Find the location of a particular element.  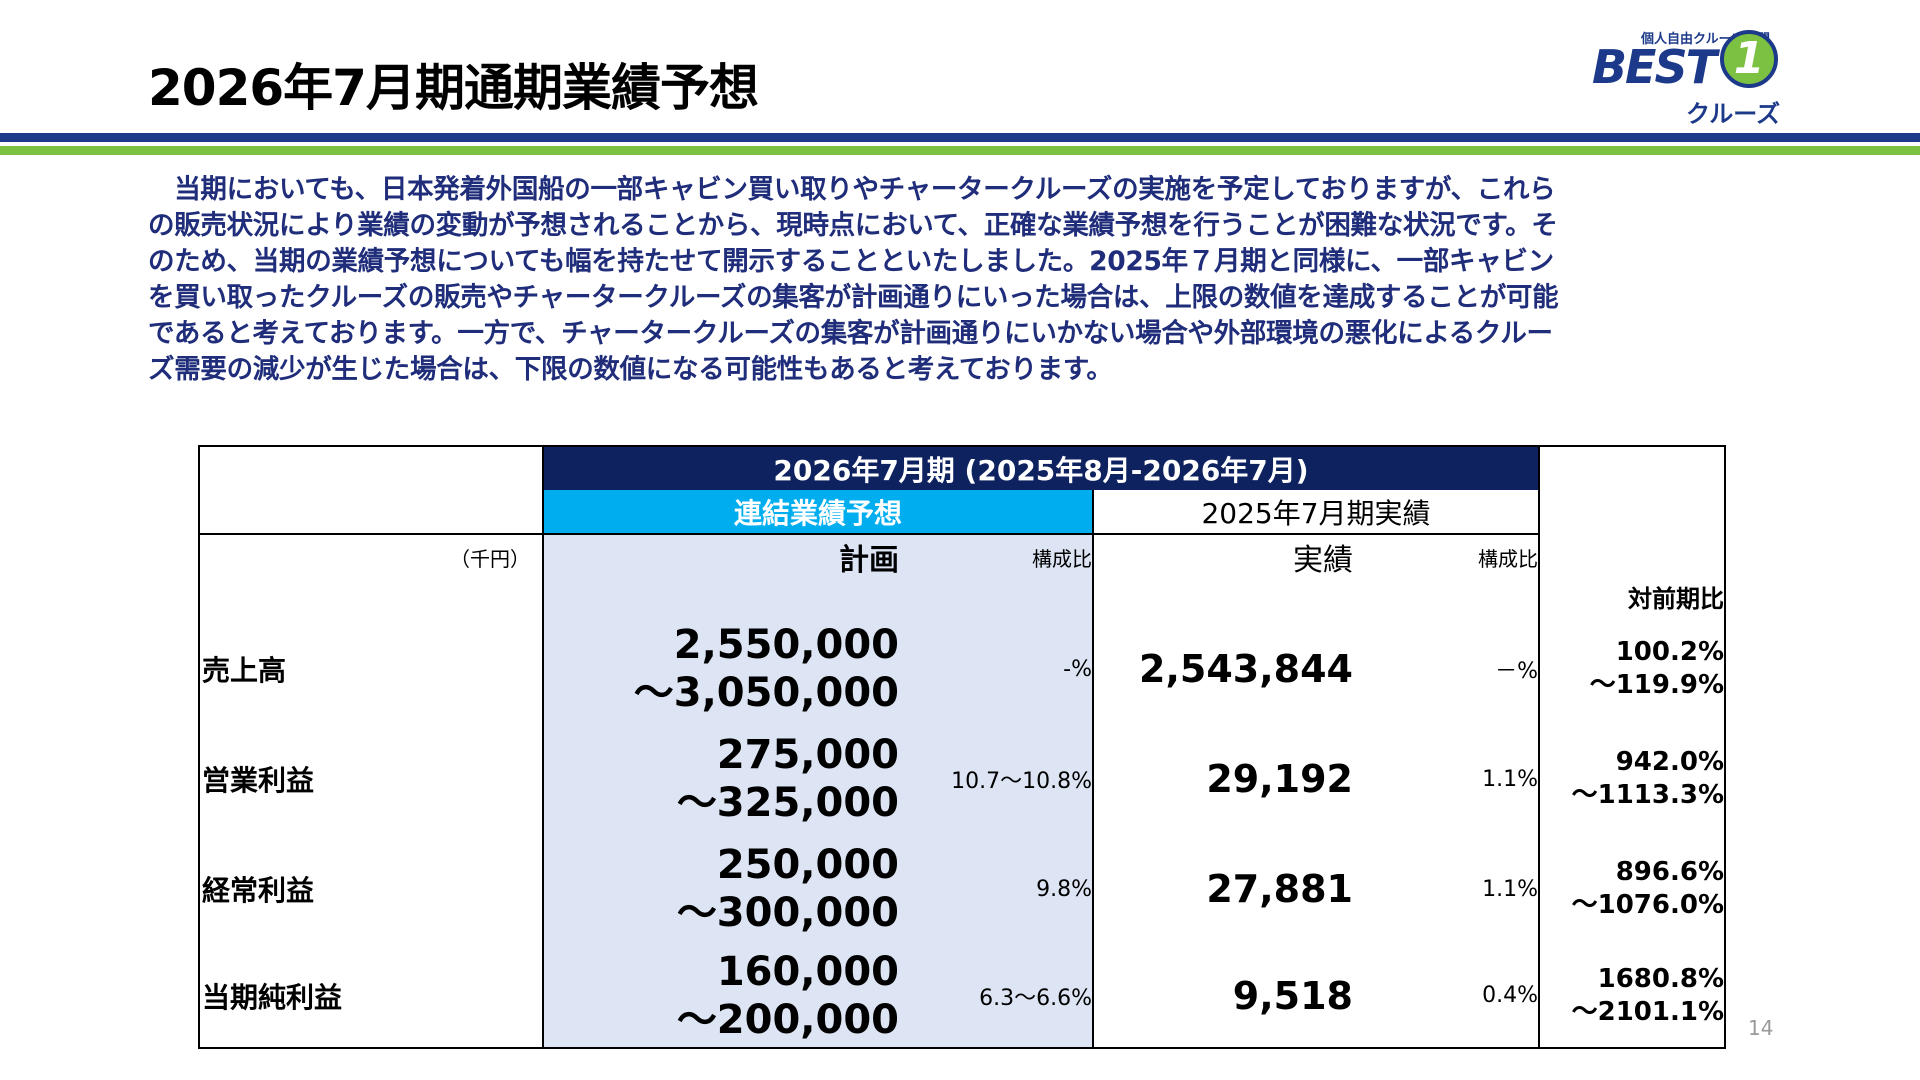

plan-lower: 275,000 is located at coordinates (807, 755).